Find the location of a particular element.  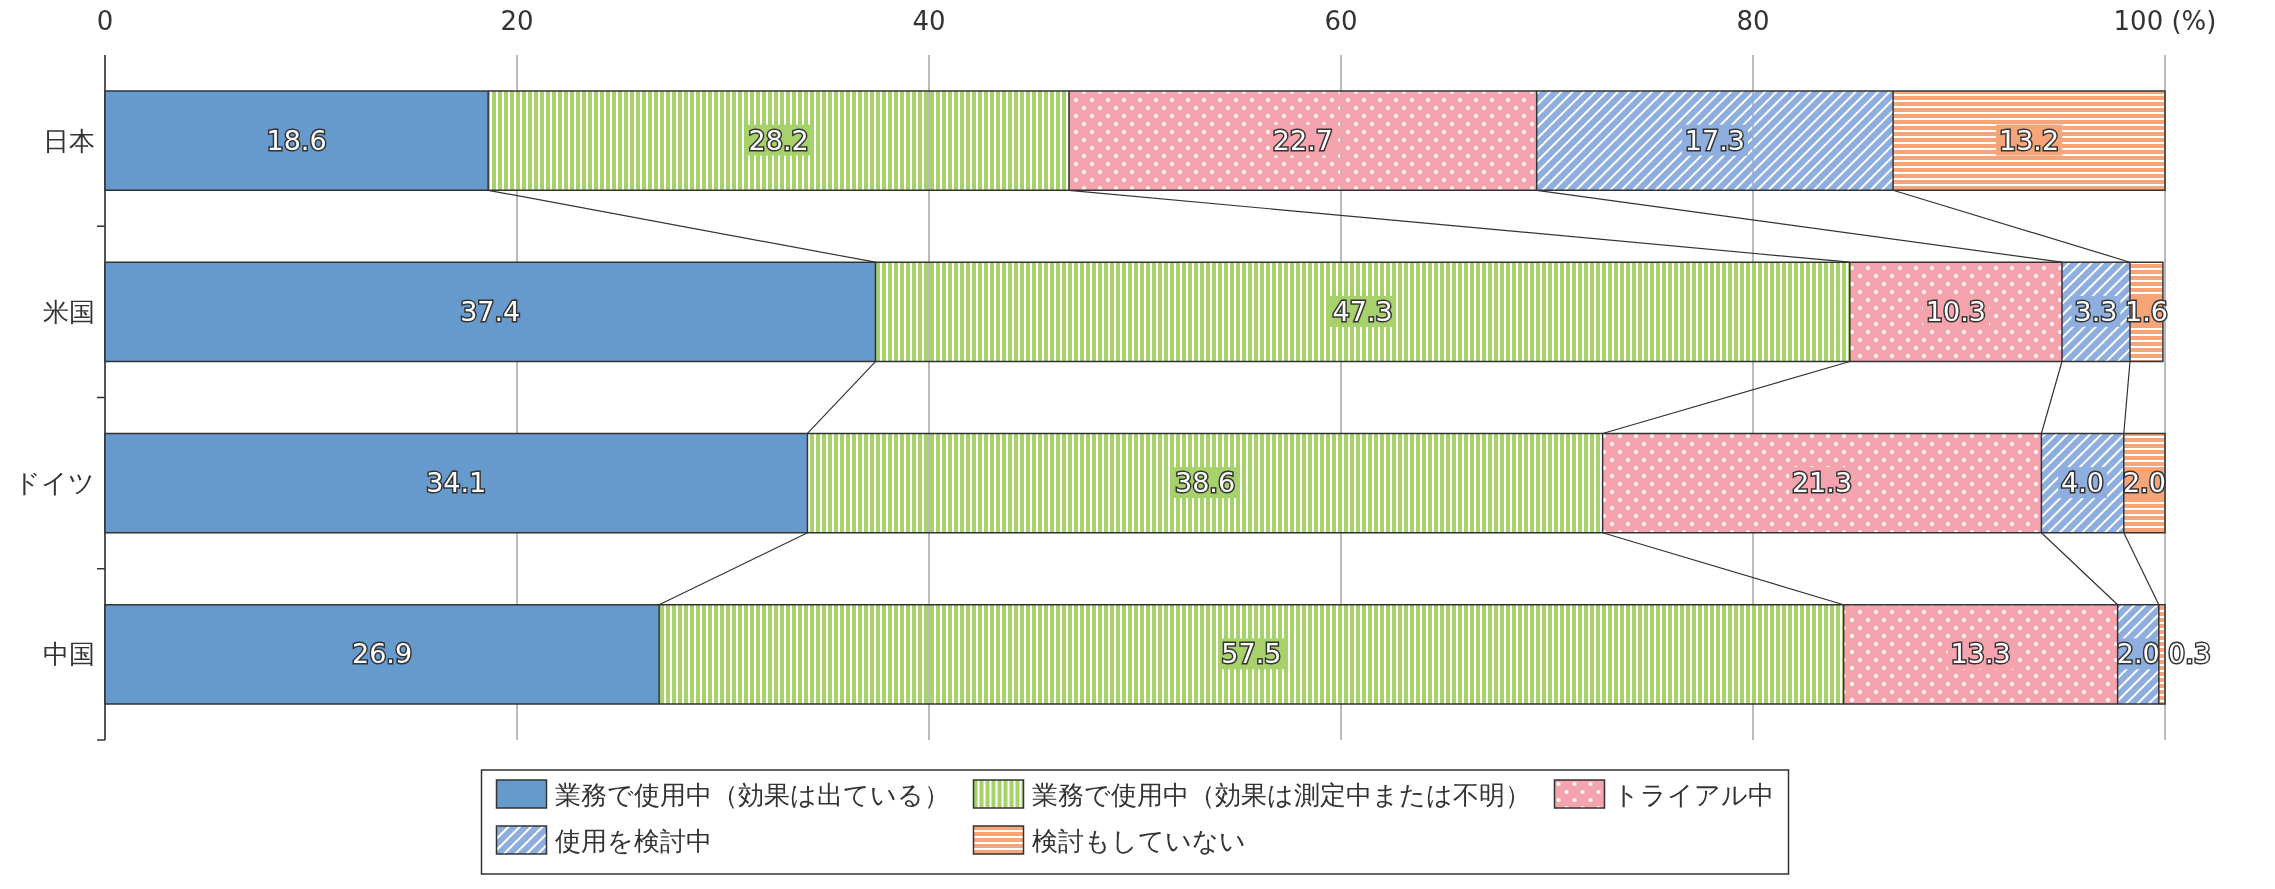

data-label: 28.2 is located at coordinates (778, 140).